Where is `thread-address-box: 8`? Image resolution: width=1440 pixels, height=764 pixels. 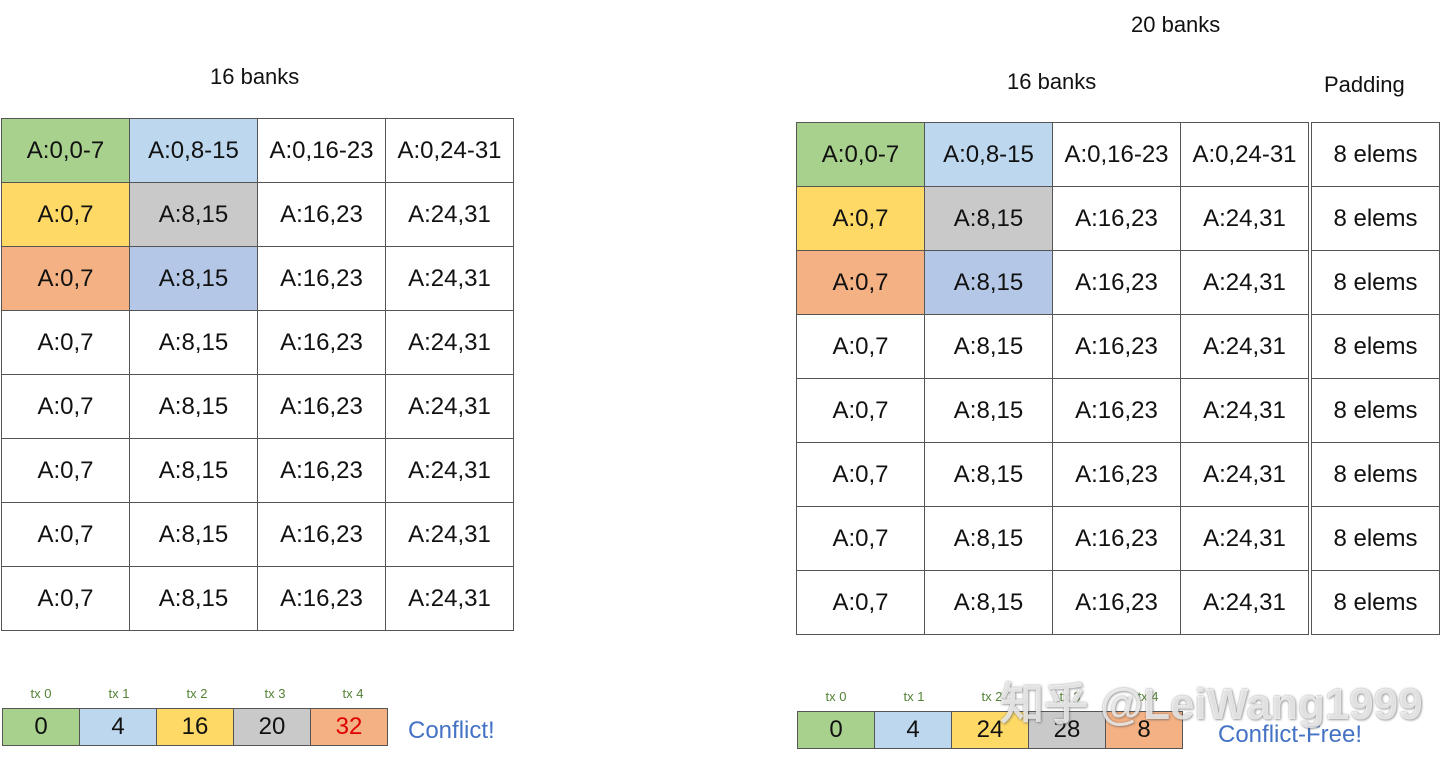 thread-address-box: 8 is located at coordinates (1144, 730).